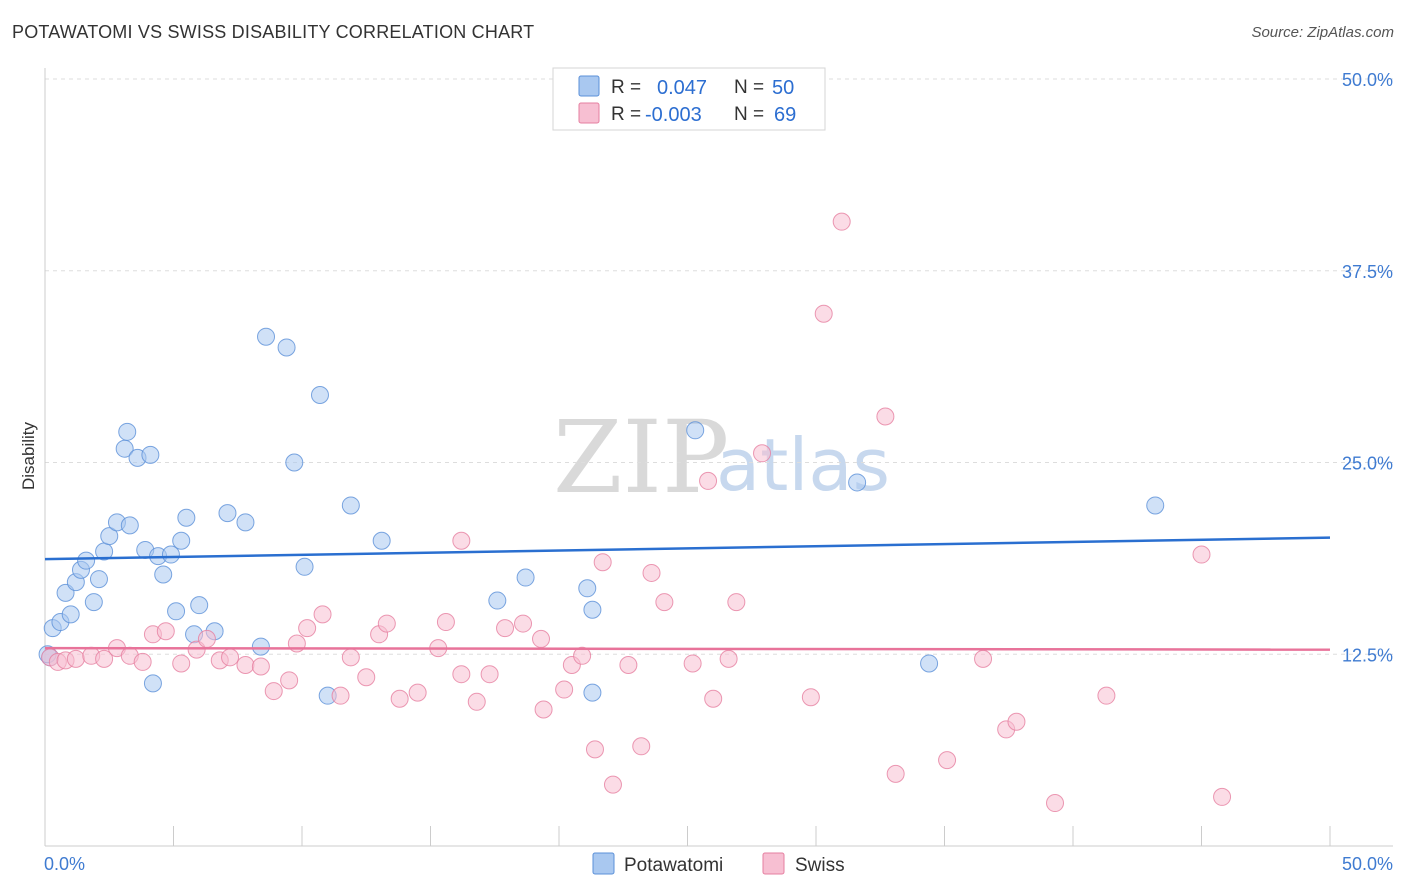 The image size is (1406, 892). Describe the element at coordinates (687, 648) in the screenshot. I see `trend-line-swiss` at that location.